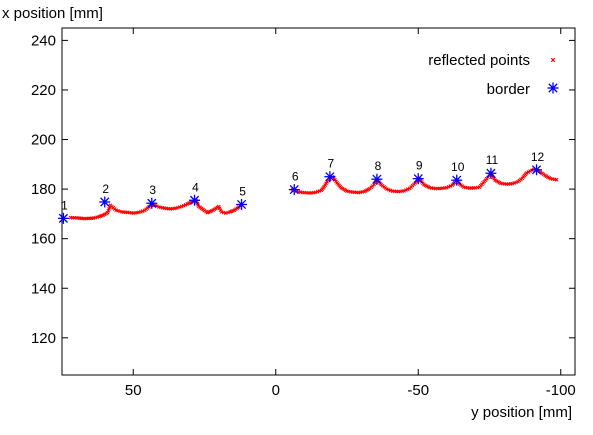 The image size is (593, 435). Describe the element at coordinates (43, 40) in the screenshot. I see `y-tick-label: 240` at that location.